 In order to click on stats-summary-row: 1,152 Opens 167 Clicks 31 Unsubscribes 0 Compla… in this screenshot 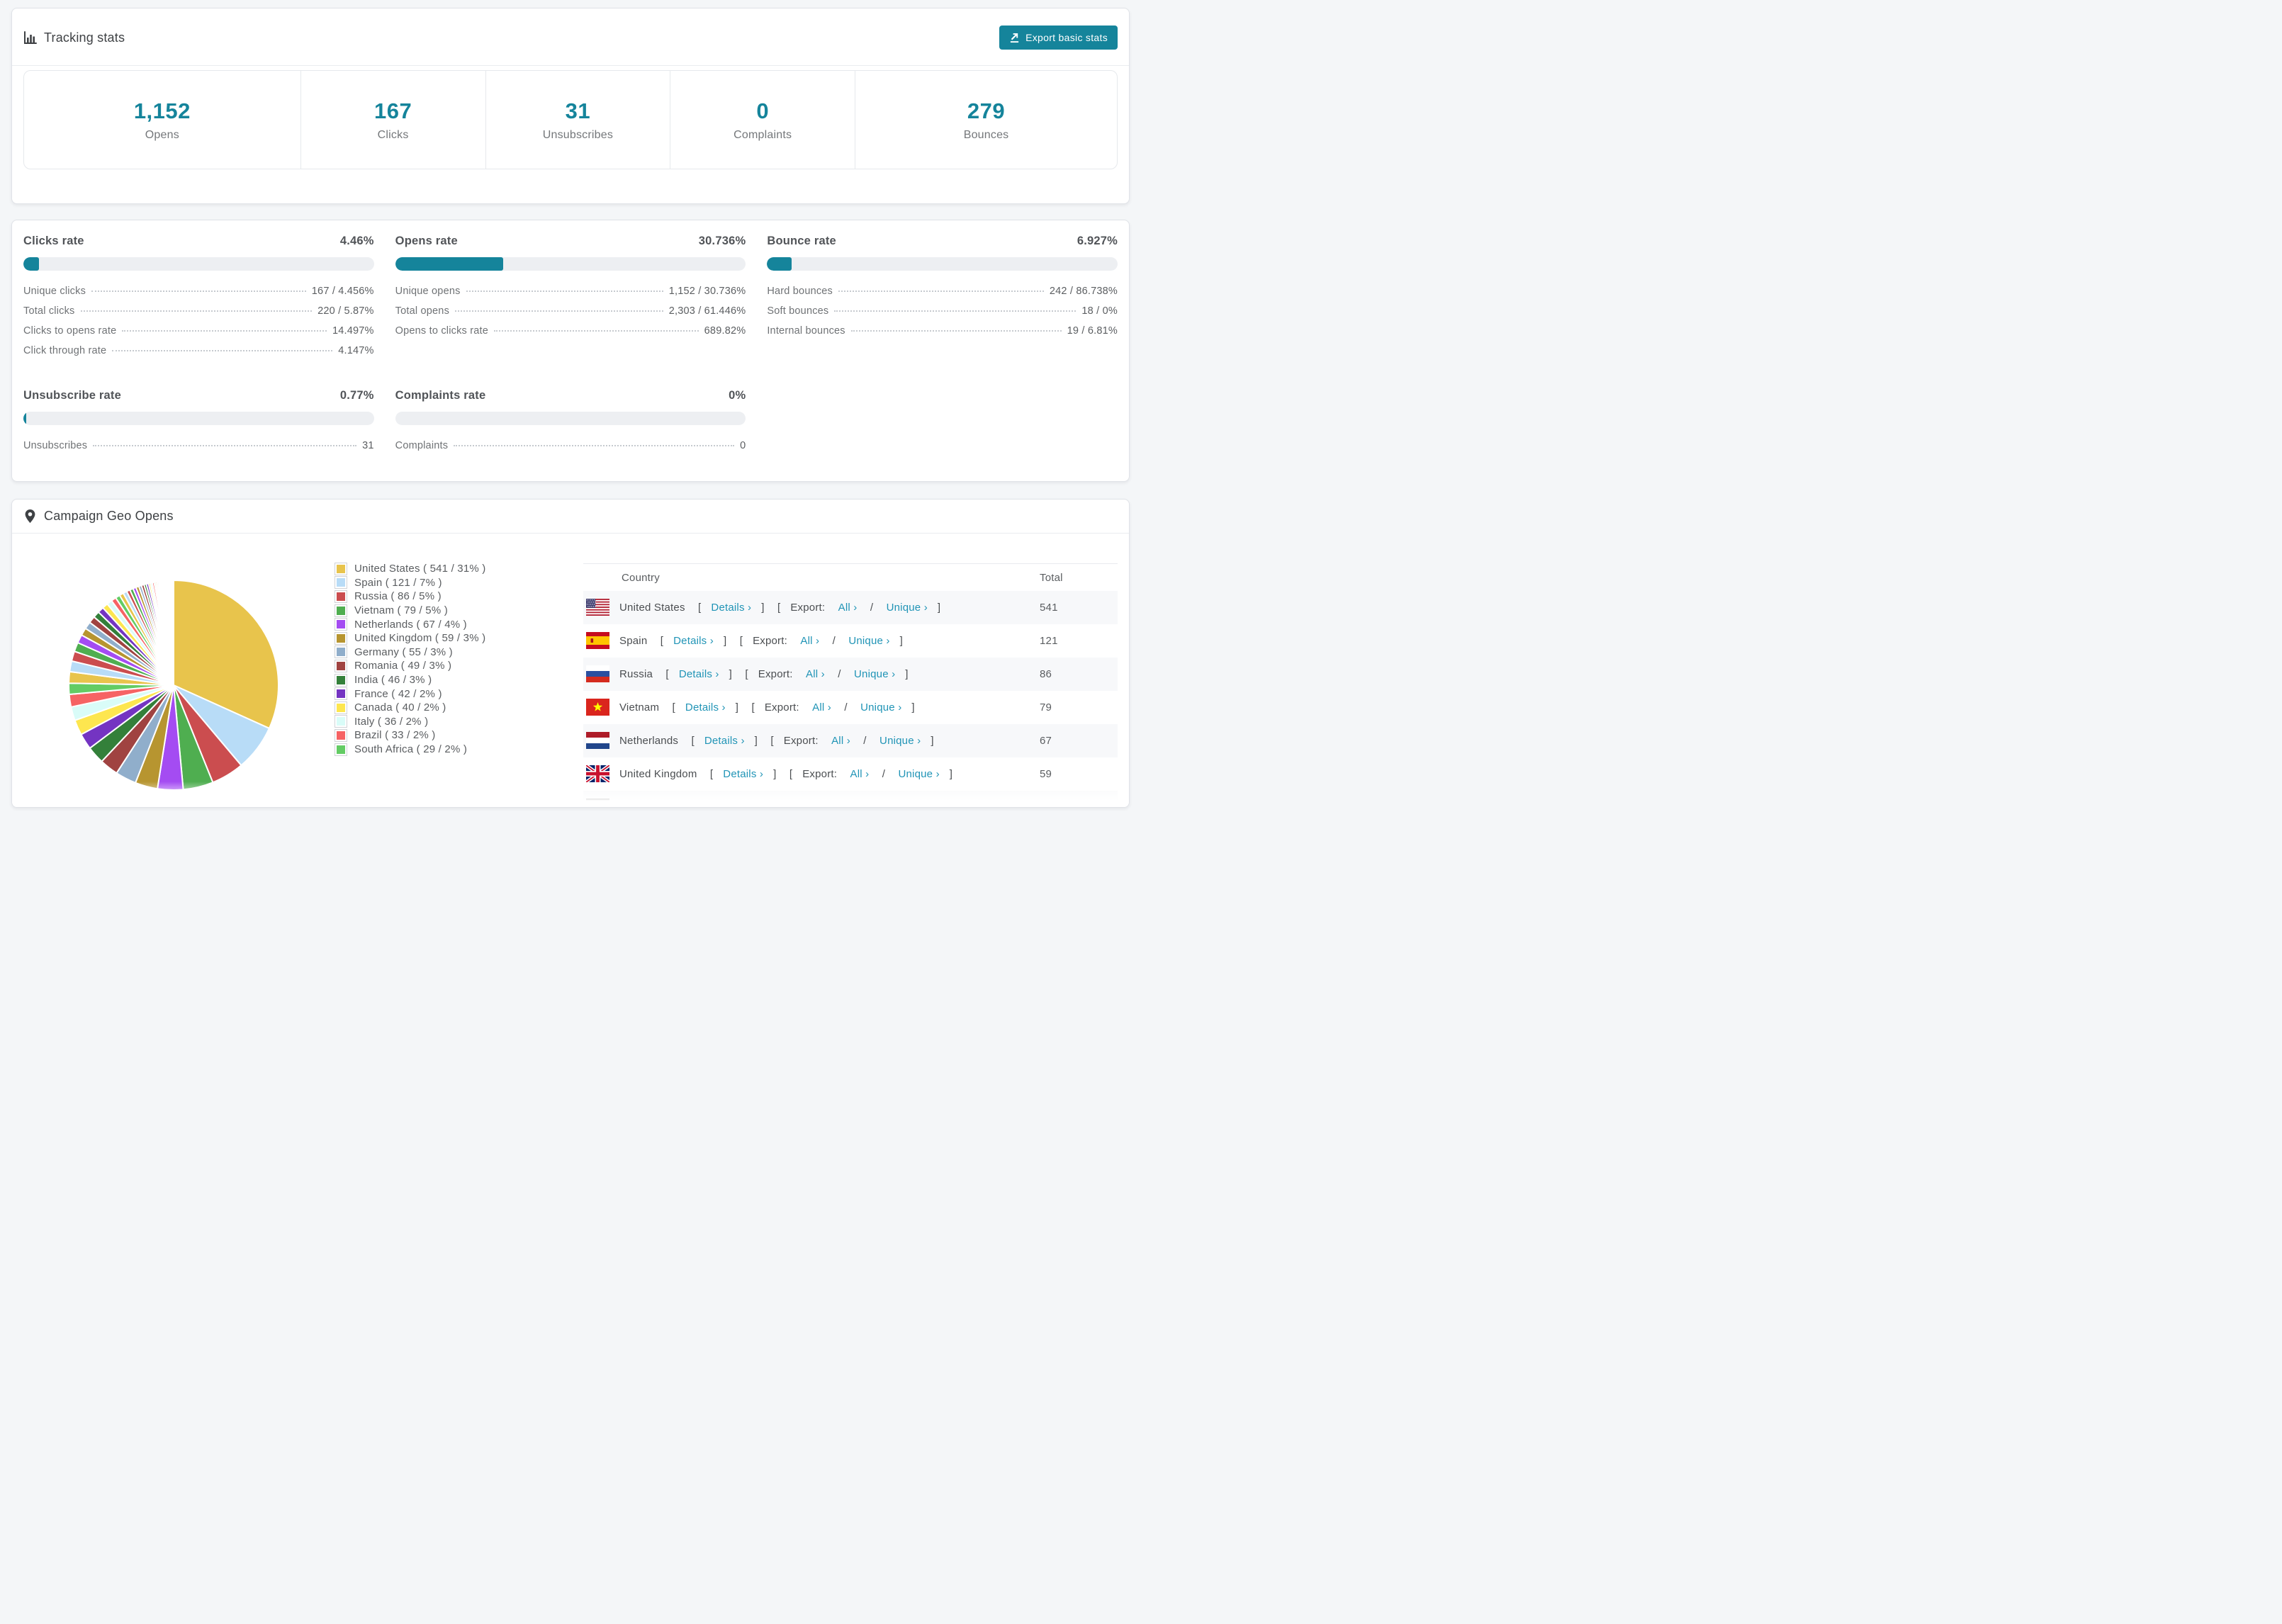, I will do `click(570, 120)`.